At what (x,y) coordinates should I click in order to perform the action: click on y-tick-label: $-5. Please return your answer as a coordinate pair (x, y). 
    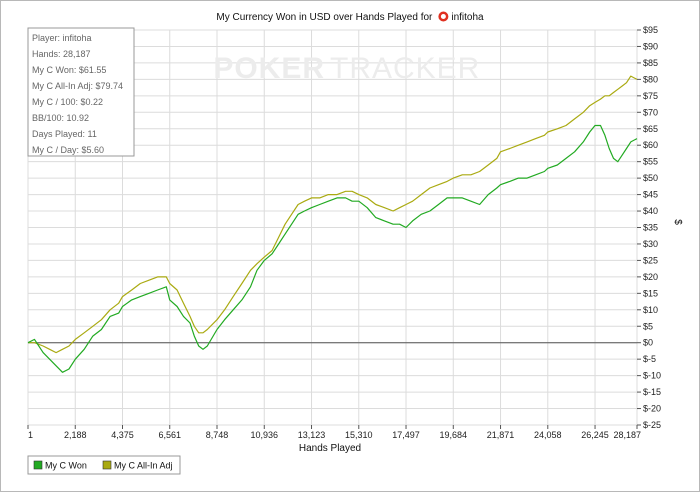
    Looking at the image, I should click on (649, 359).